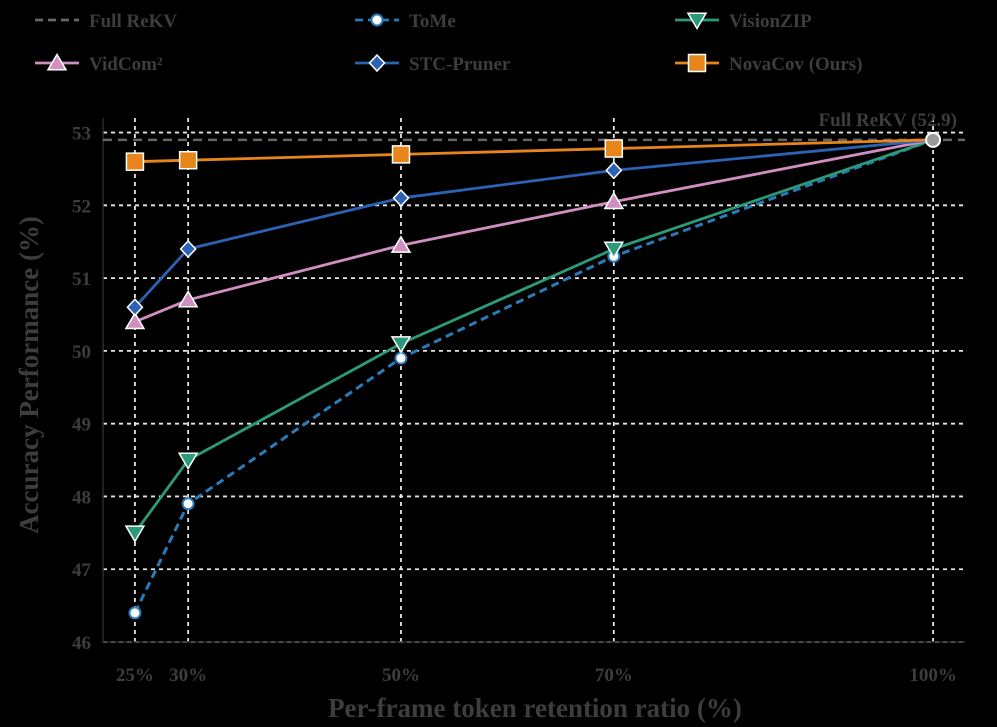 The image size is (997, 727). What do you see at coordinates (534, 126) in the screenshot?
I see `reference-line-group: Full ReKV (52.9)` at bounding box center [534, 126].